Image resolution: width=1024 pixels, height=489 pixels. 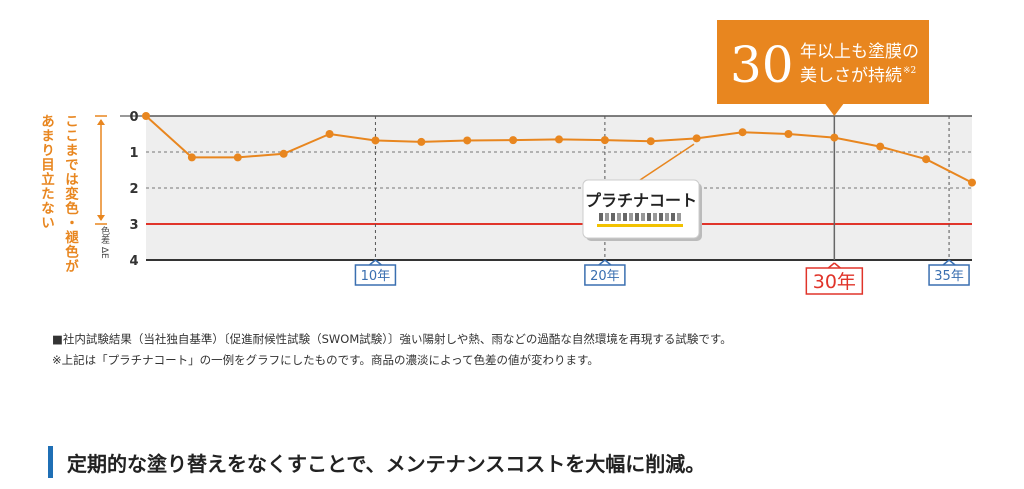 I want to click on callout-pointer, so click(x=834, y=110).